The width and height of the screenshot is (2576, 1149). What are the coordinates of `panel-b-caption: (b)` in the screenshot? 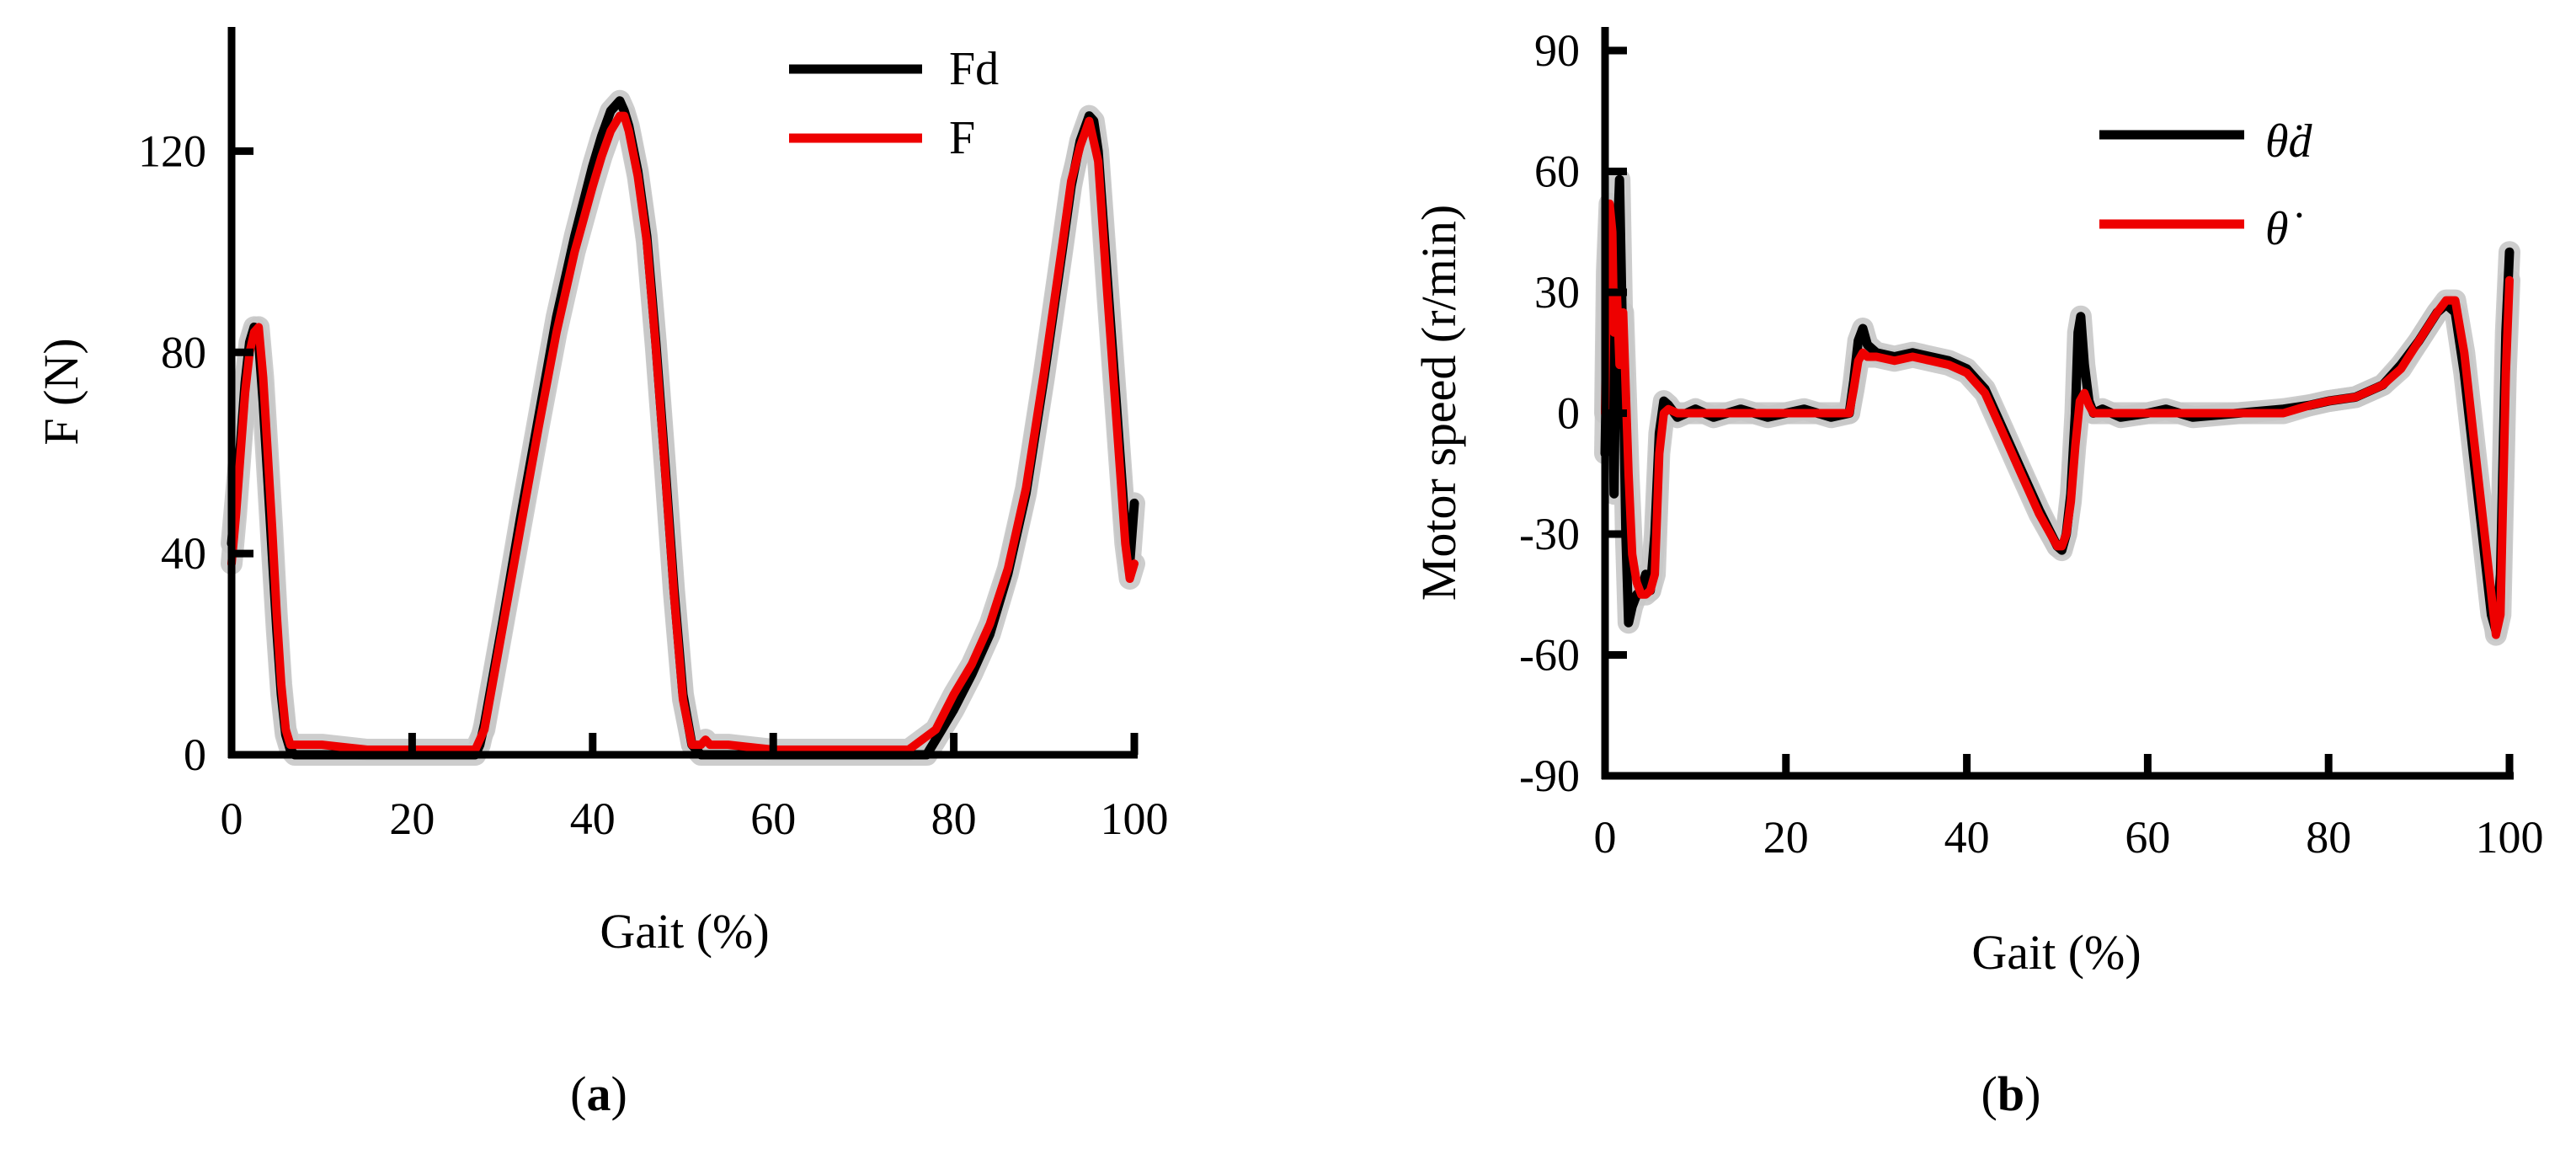 It's located at (2011, 1093).